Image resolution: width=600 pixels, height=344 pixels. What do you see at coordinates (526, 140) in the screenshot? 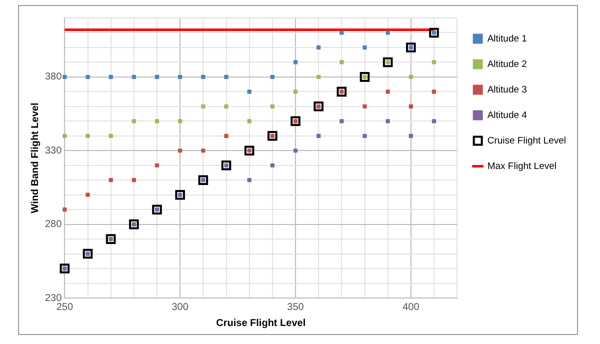
I see `legend-label: Cruise Flight Level` at bounding box center [526, 140].